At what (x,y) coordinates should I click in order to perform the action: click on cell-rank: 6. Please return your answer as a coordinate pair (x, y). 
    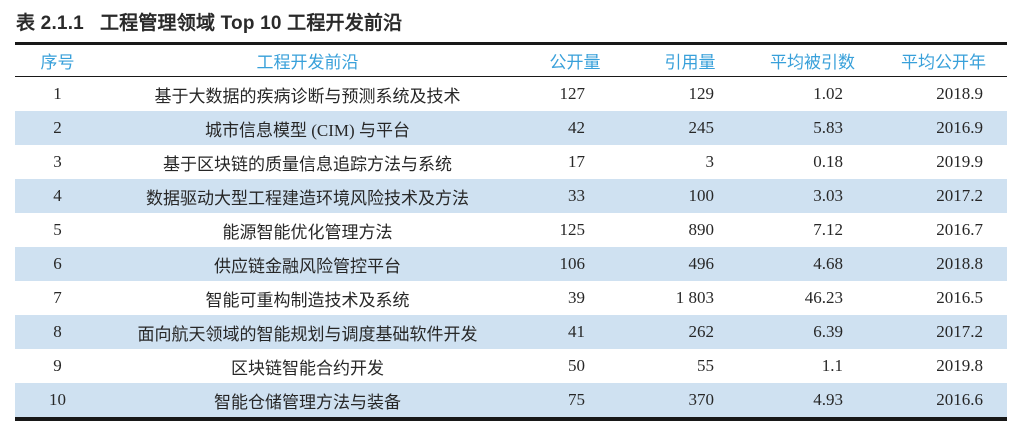
    Looking at the image, I should click on (57, 263).